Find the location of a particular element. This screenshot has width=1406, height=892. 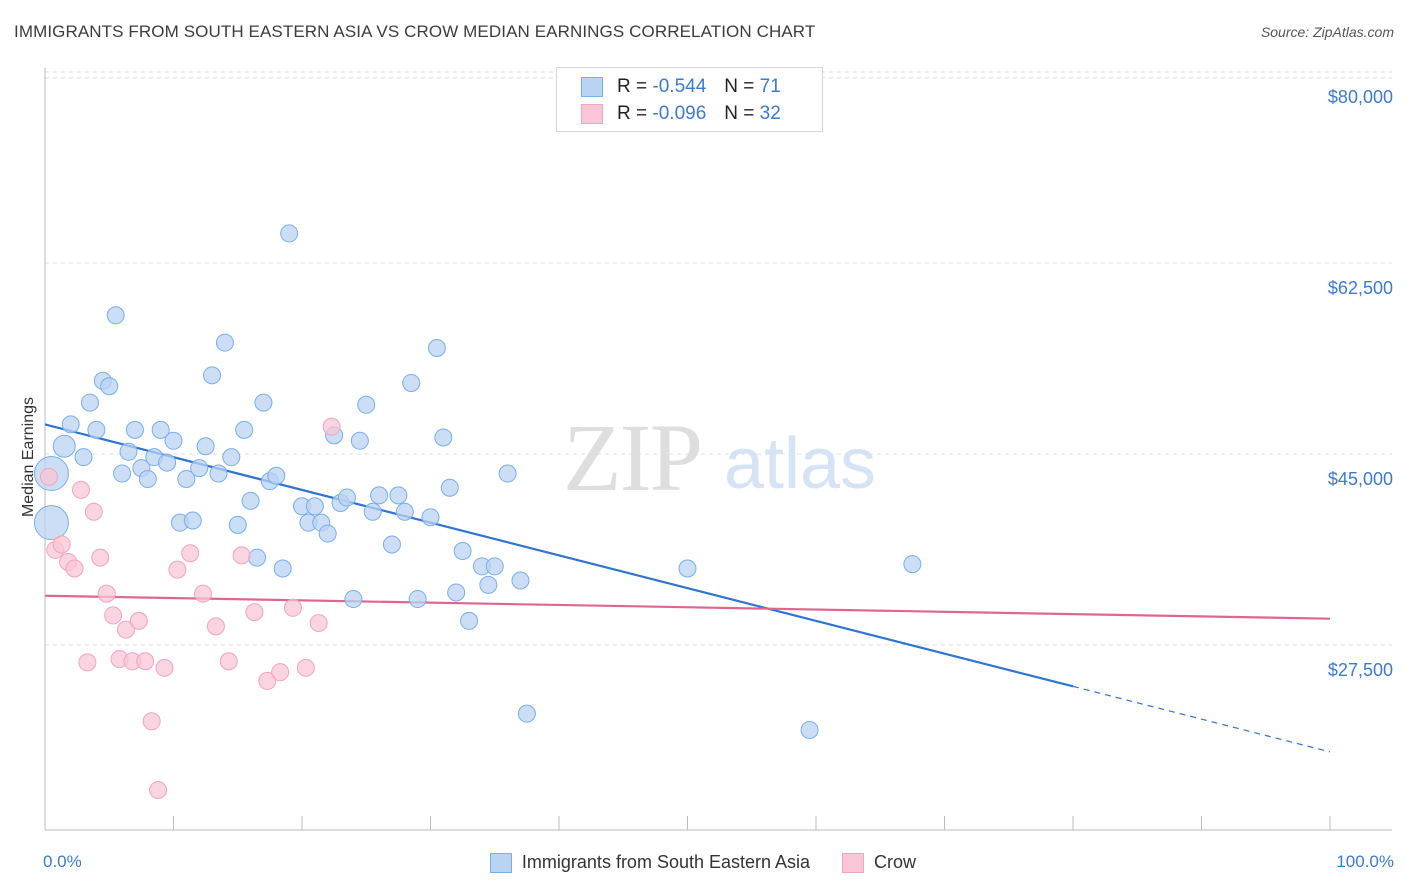

bottom-legend: Immigrants from South Eastern Asia Crow is located at coordinates (703, 862).